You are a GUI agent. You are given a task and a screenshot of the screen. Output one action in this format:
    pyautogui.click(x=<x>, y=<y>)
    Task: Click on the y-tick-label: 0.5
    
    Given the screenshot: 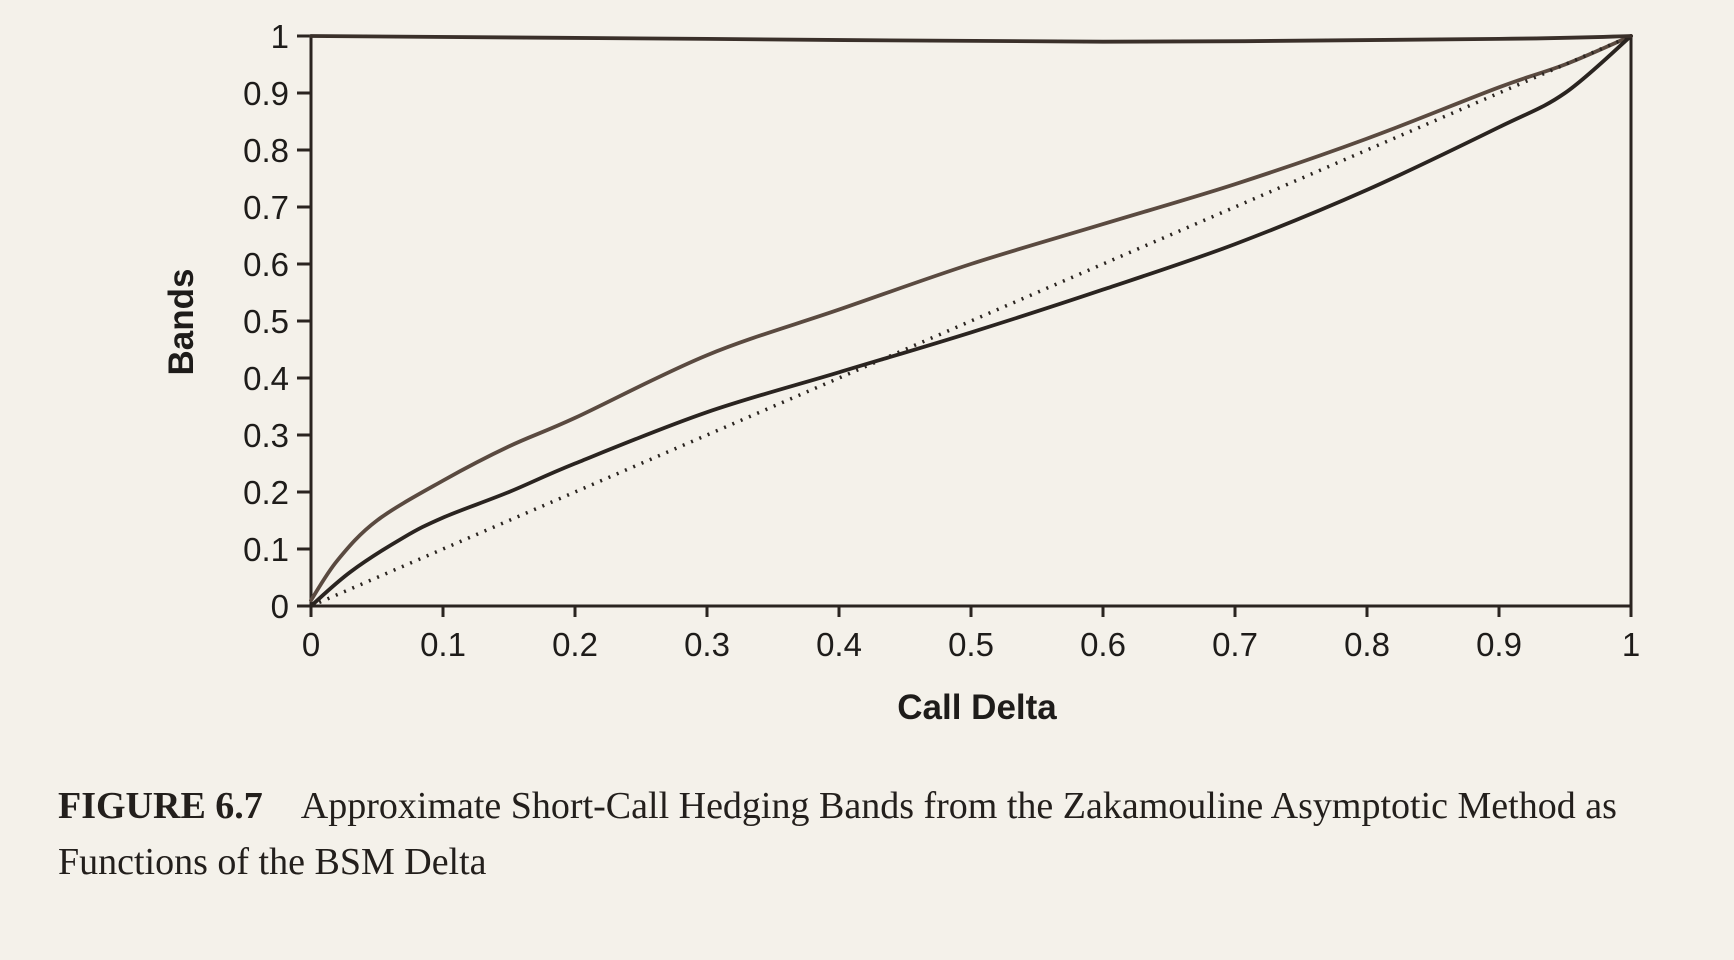 What is the action you would take?
    pyautogui.click(x=266, y=321)
    